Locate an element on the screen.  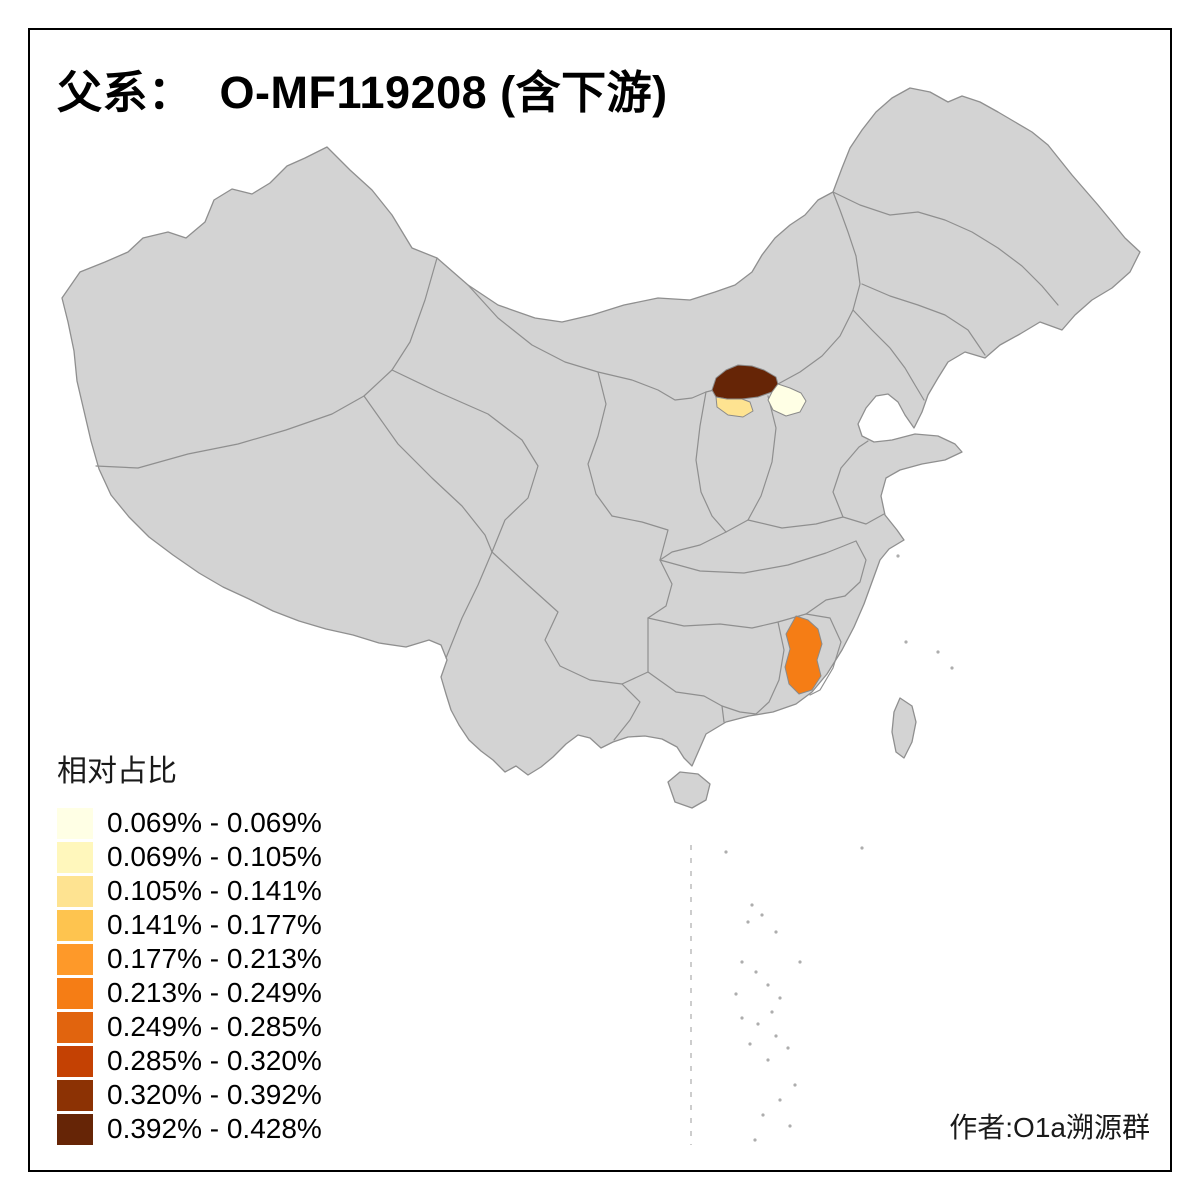
legend-title: 相对占比 is located at coordinates (117, 771).